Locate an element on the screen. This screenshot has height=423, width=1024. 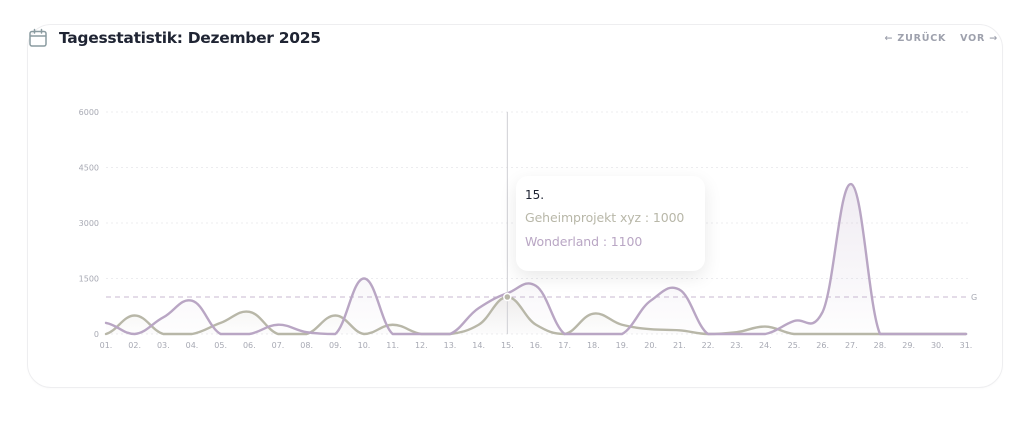
x-tick-label: 19. is located at coordinates (622, 345).